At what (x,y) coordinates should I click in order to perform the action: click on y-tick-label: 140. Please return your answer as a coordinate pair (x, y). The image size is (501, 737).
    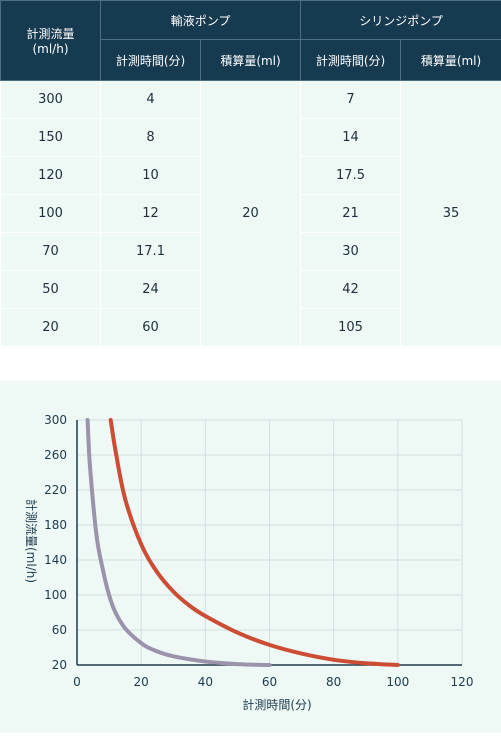
    Looking at the image, I should click on (55, 560).